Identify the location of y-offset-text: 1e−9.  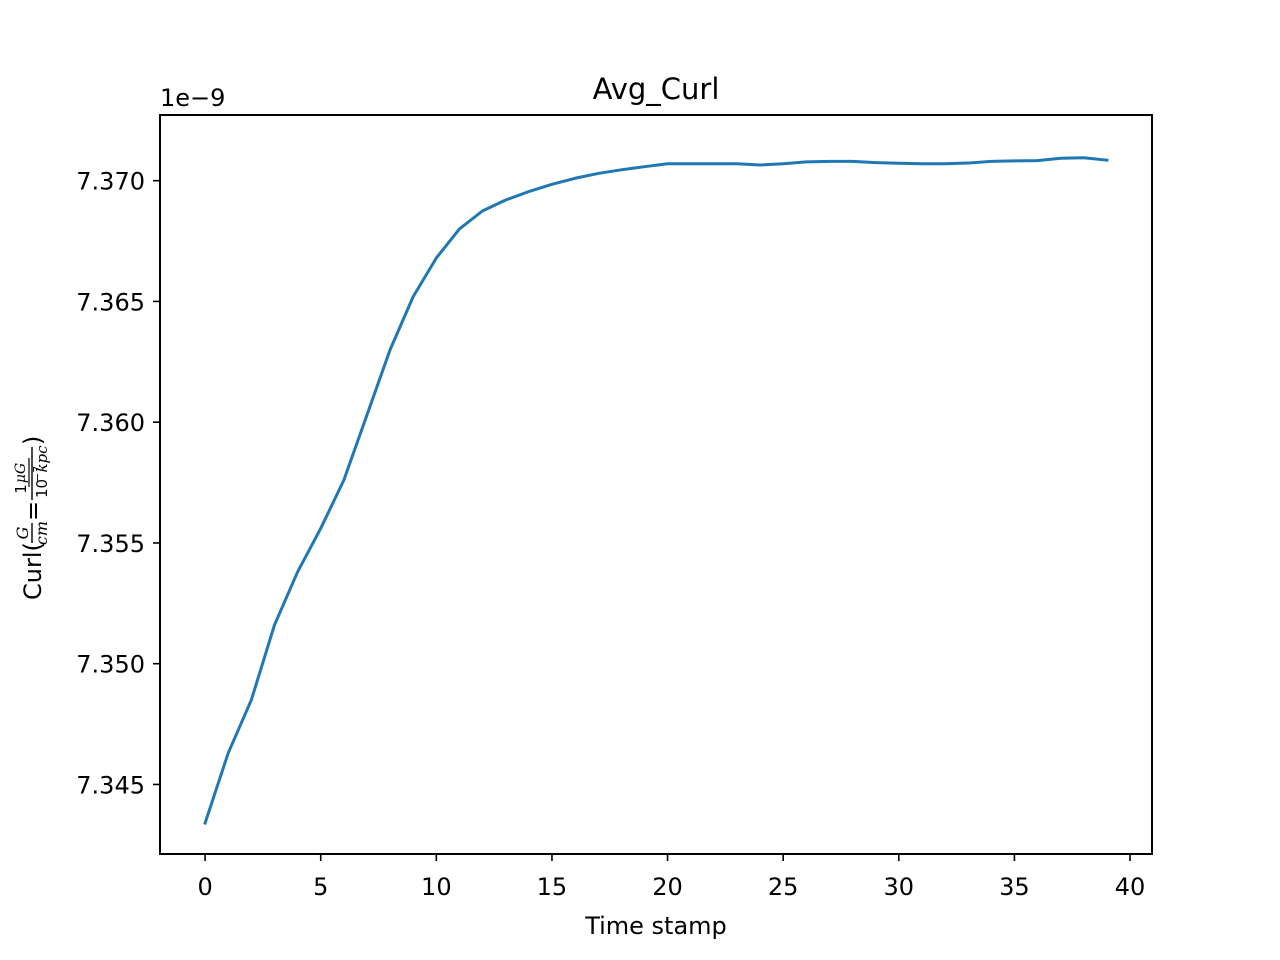
(192, 98).